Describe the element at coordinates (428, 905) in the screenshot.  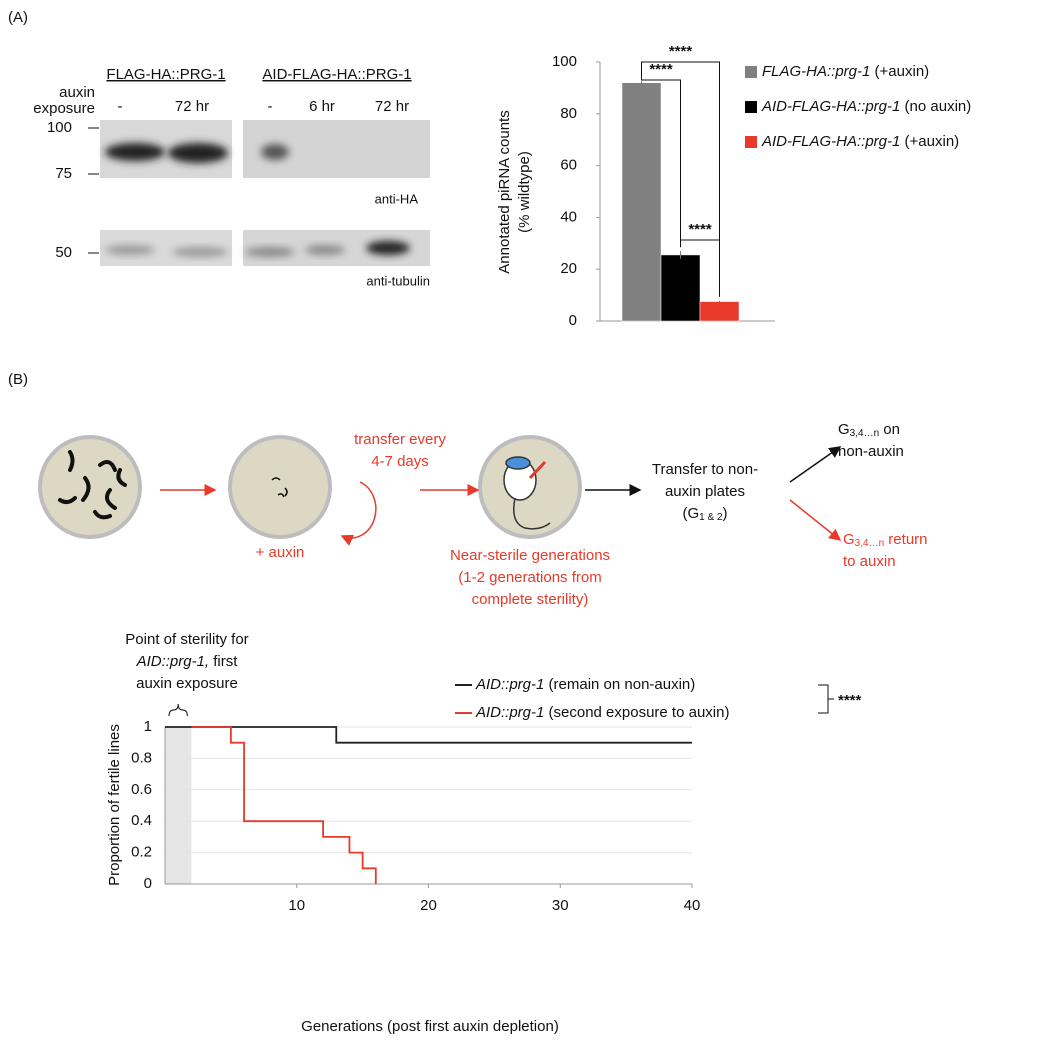
I see `x-tick-label: 20` at that location.